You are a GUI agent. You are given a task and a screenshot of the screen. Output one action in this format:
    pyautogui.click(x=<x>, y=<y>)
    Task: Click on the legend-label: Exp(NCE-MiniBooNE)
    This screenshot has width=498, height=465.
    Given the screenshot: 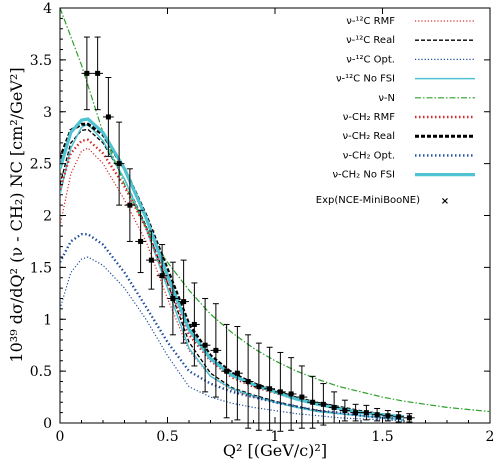 What is the action you would take?
    pyautogui.click(x=368, y=200)
    